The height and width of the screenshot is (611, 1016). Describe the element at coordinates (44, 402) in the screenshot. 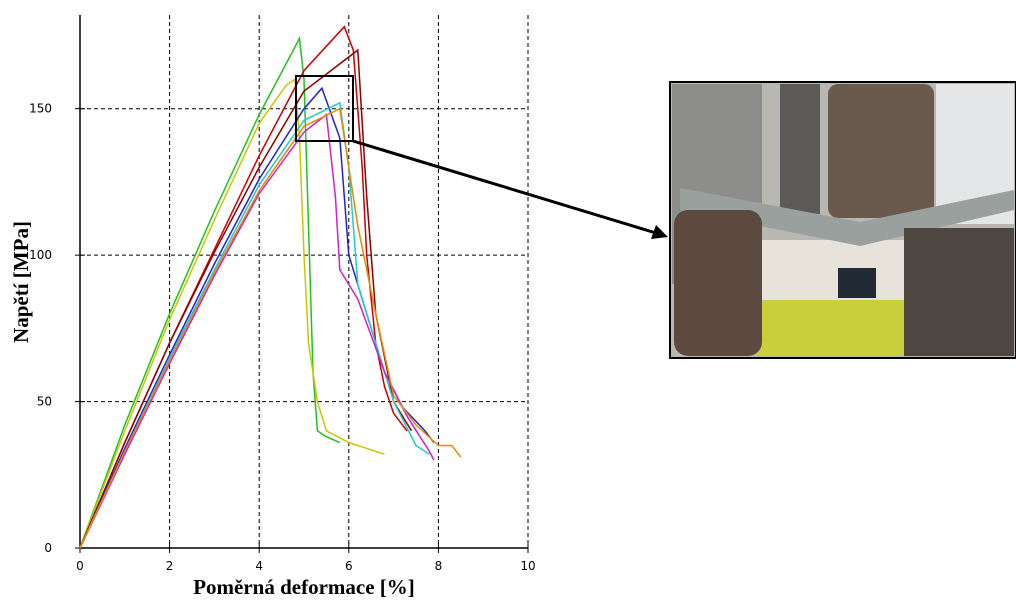

I see `y-tick-label: 50` at that location.